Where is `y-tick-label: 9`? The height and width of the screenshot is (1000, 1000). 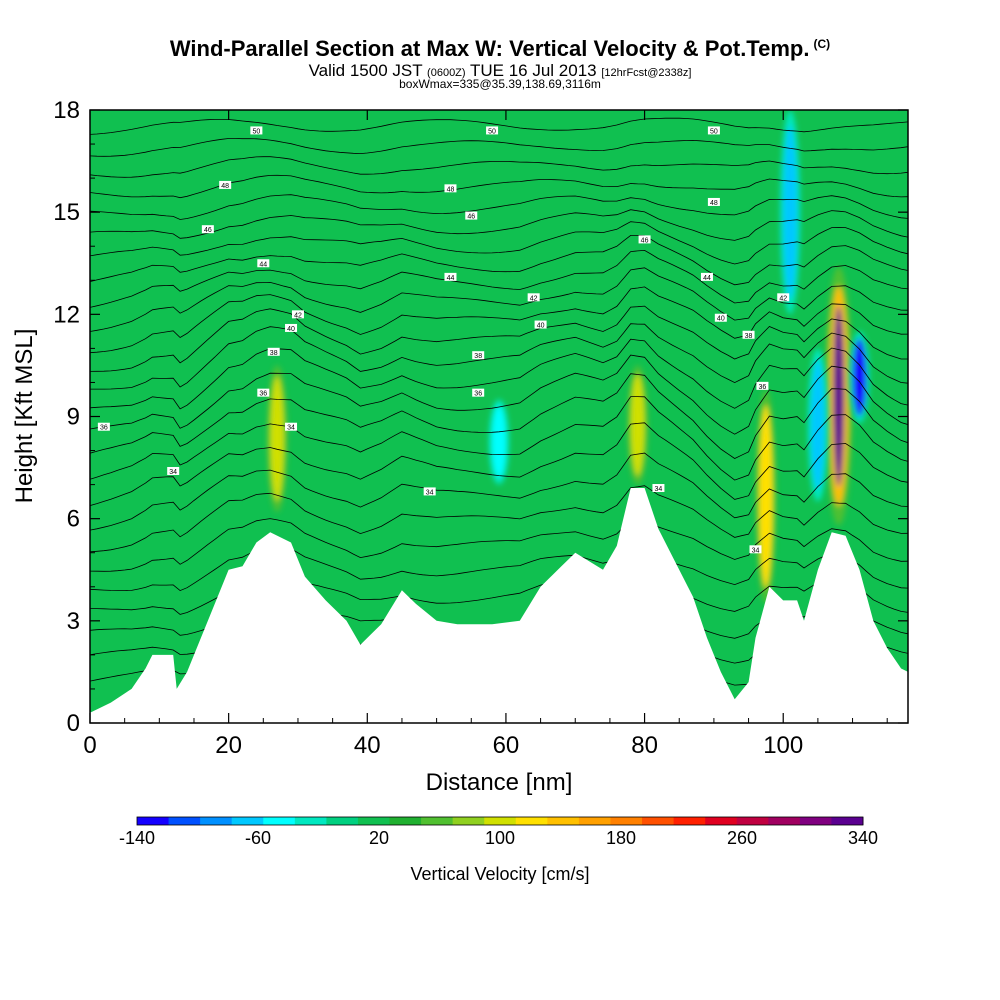
y-tick-label: 9 is located at coordinates (73, 417).